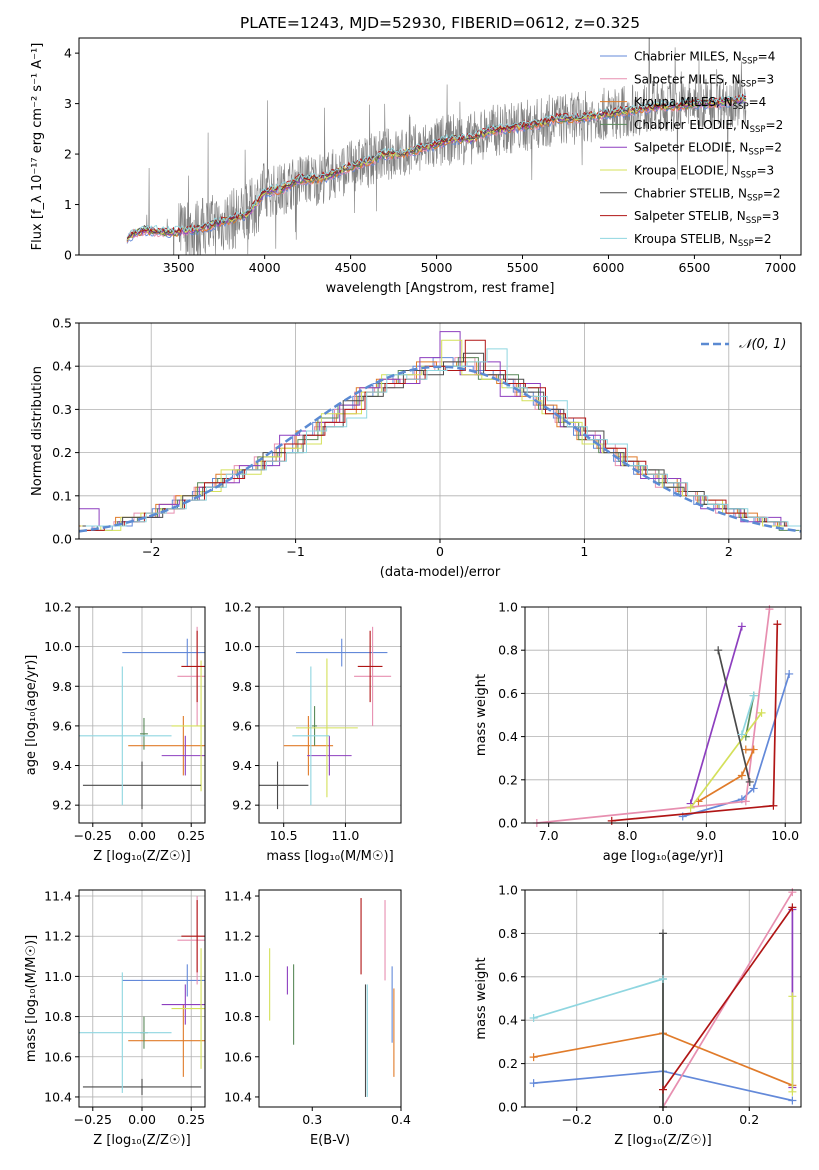 The width and height of the screenshot is (819, 1170). What do you see at coordinates (68, 255) in the screenshot?
I see `spectrum-ytick-label-0: 0` at bounding box center [68, 255].